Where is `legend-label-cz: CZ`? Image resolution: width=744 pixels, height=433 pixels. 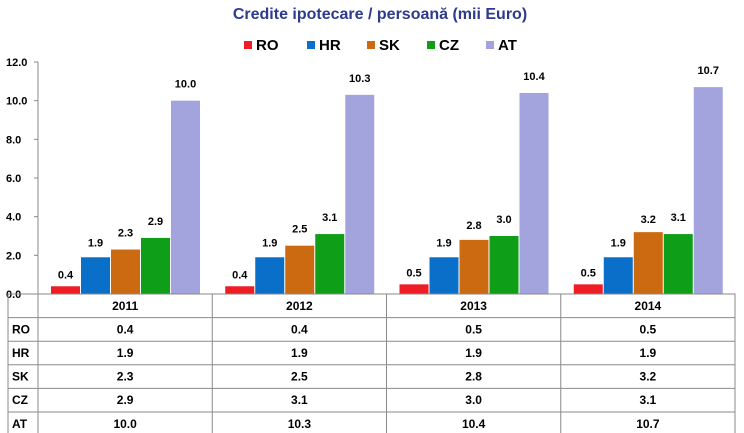 legend-label-cz: CZ is located at coordinates (449, 45).